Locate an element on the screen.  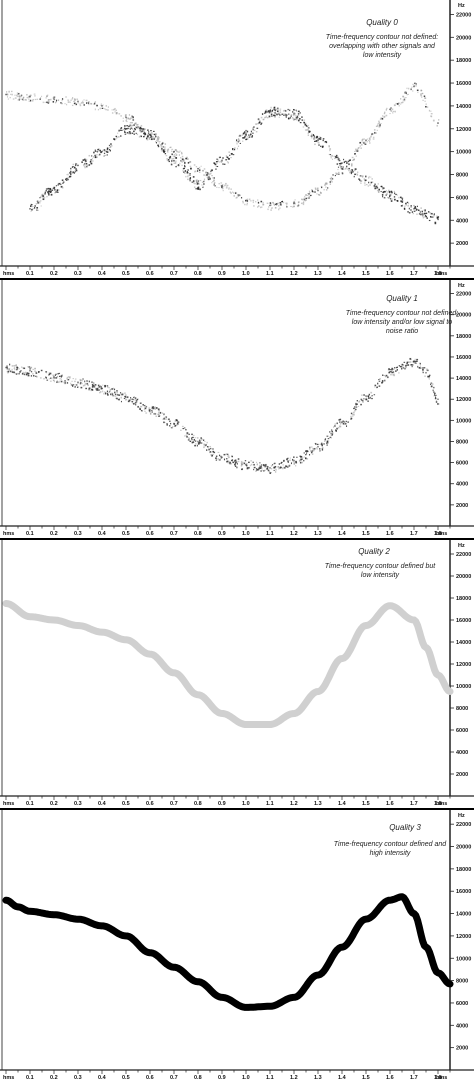
y-tick-label: 14000 is located at coordinates (463, 379).